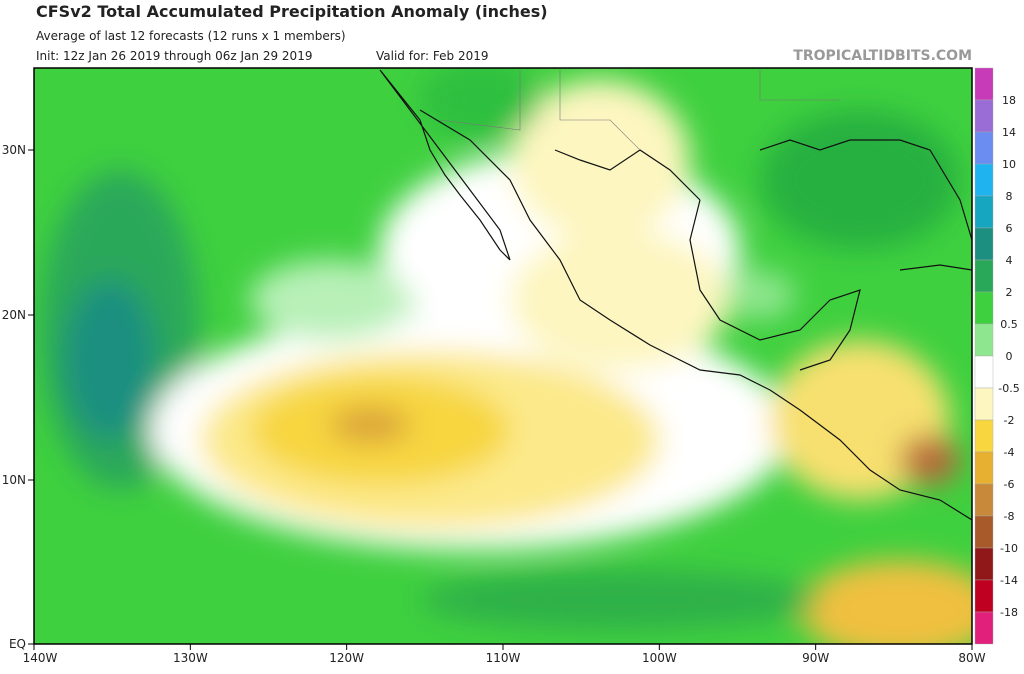 This screenshot has width=1024, height=674. Describe the element at coordinates (1009, 164) in the screenshot. I see `colorbar-label: 10` at that location.